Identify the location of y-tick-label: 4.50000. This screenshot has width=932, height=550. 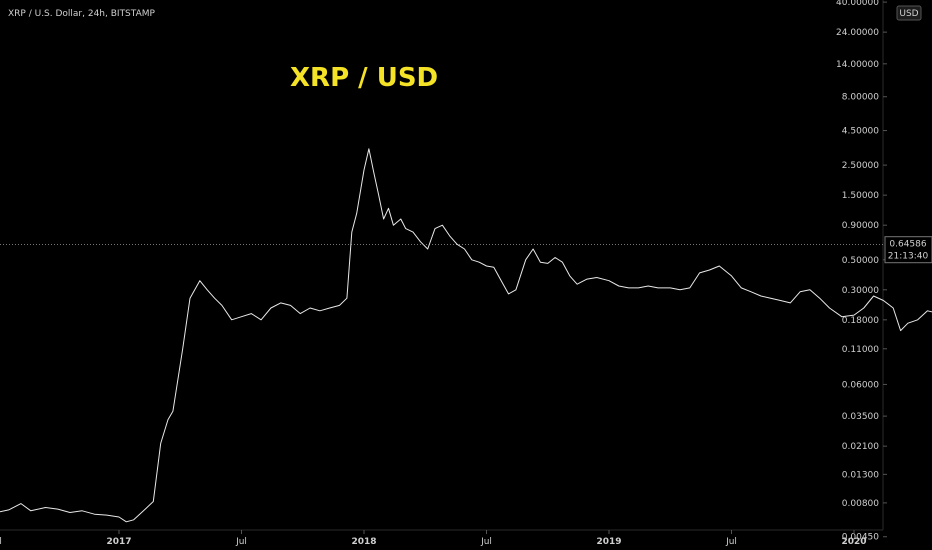
(860, 132).